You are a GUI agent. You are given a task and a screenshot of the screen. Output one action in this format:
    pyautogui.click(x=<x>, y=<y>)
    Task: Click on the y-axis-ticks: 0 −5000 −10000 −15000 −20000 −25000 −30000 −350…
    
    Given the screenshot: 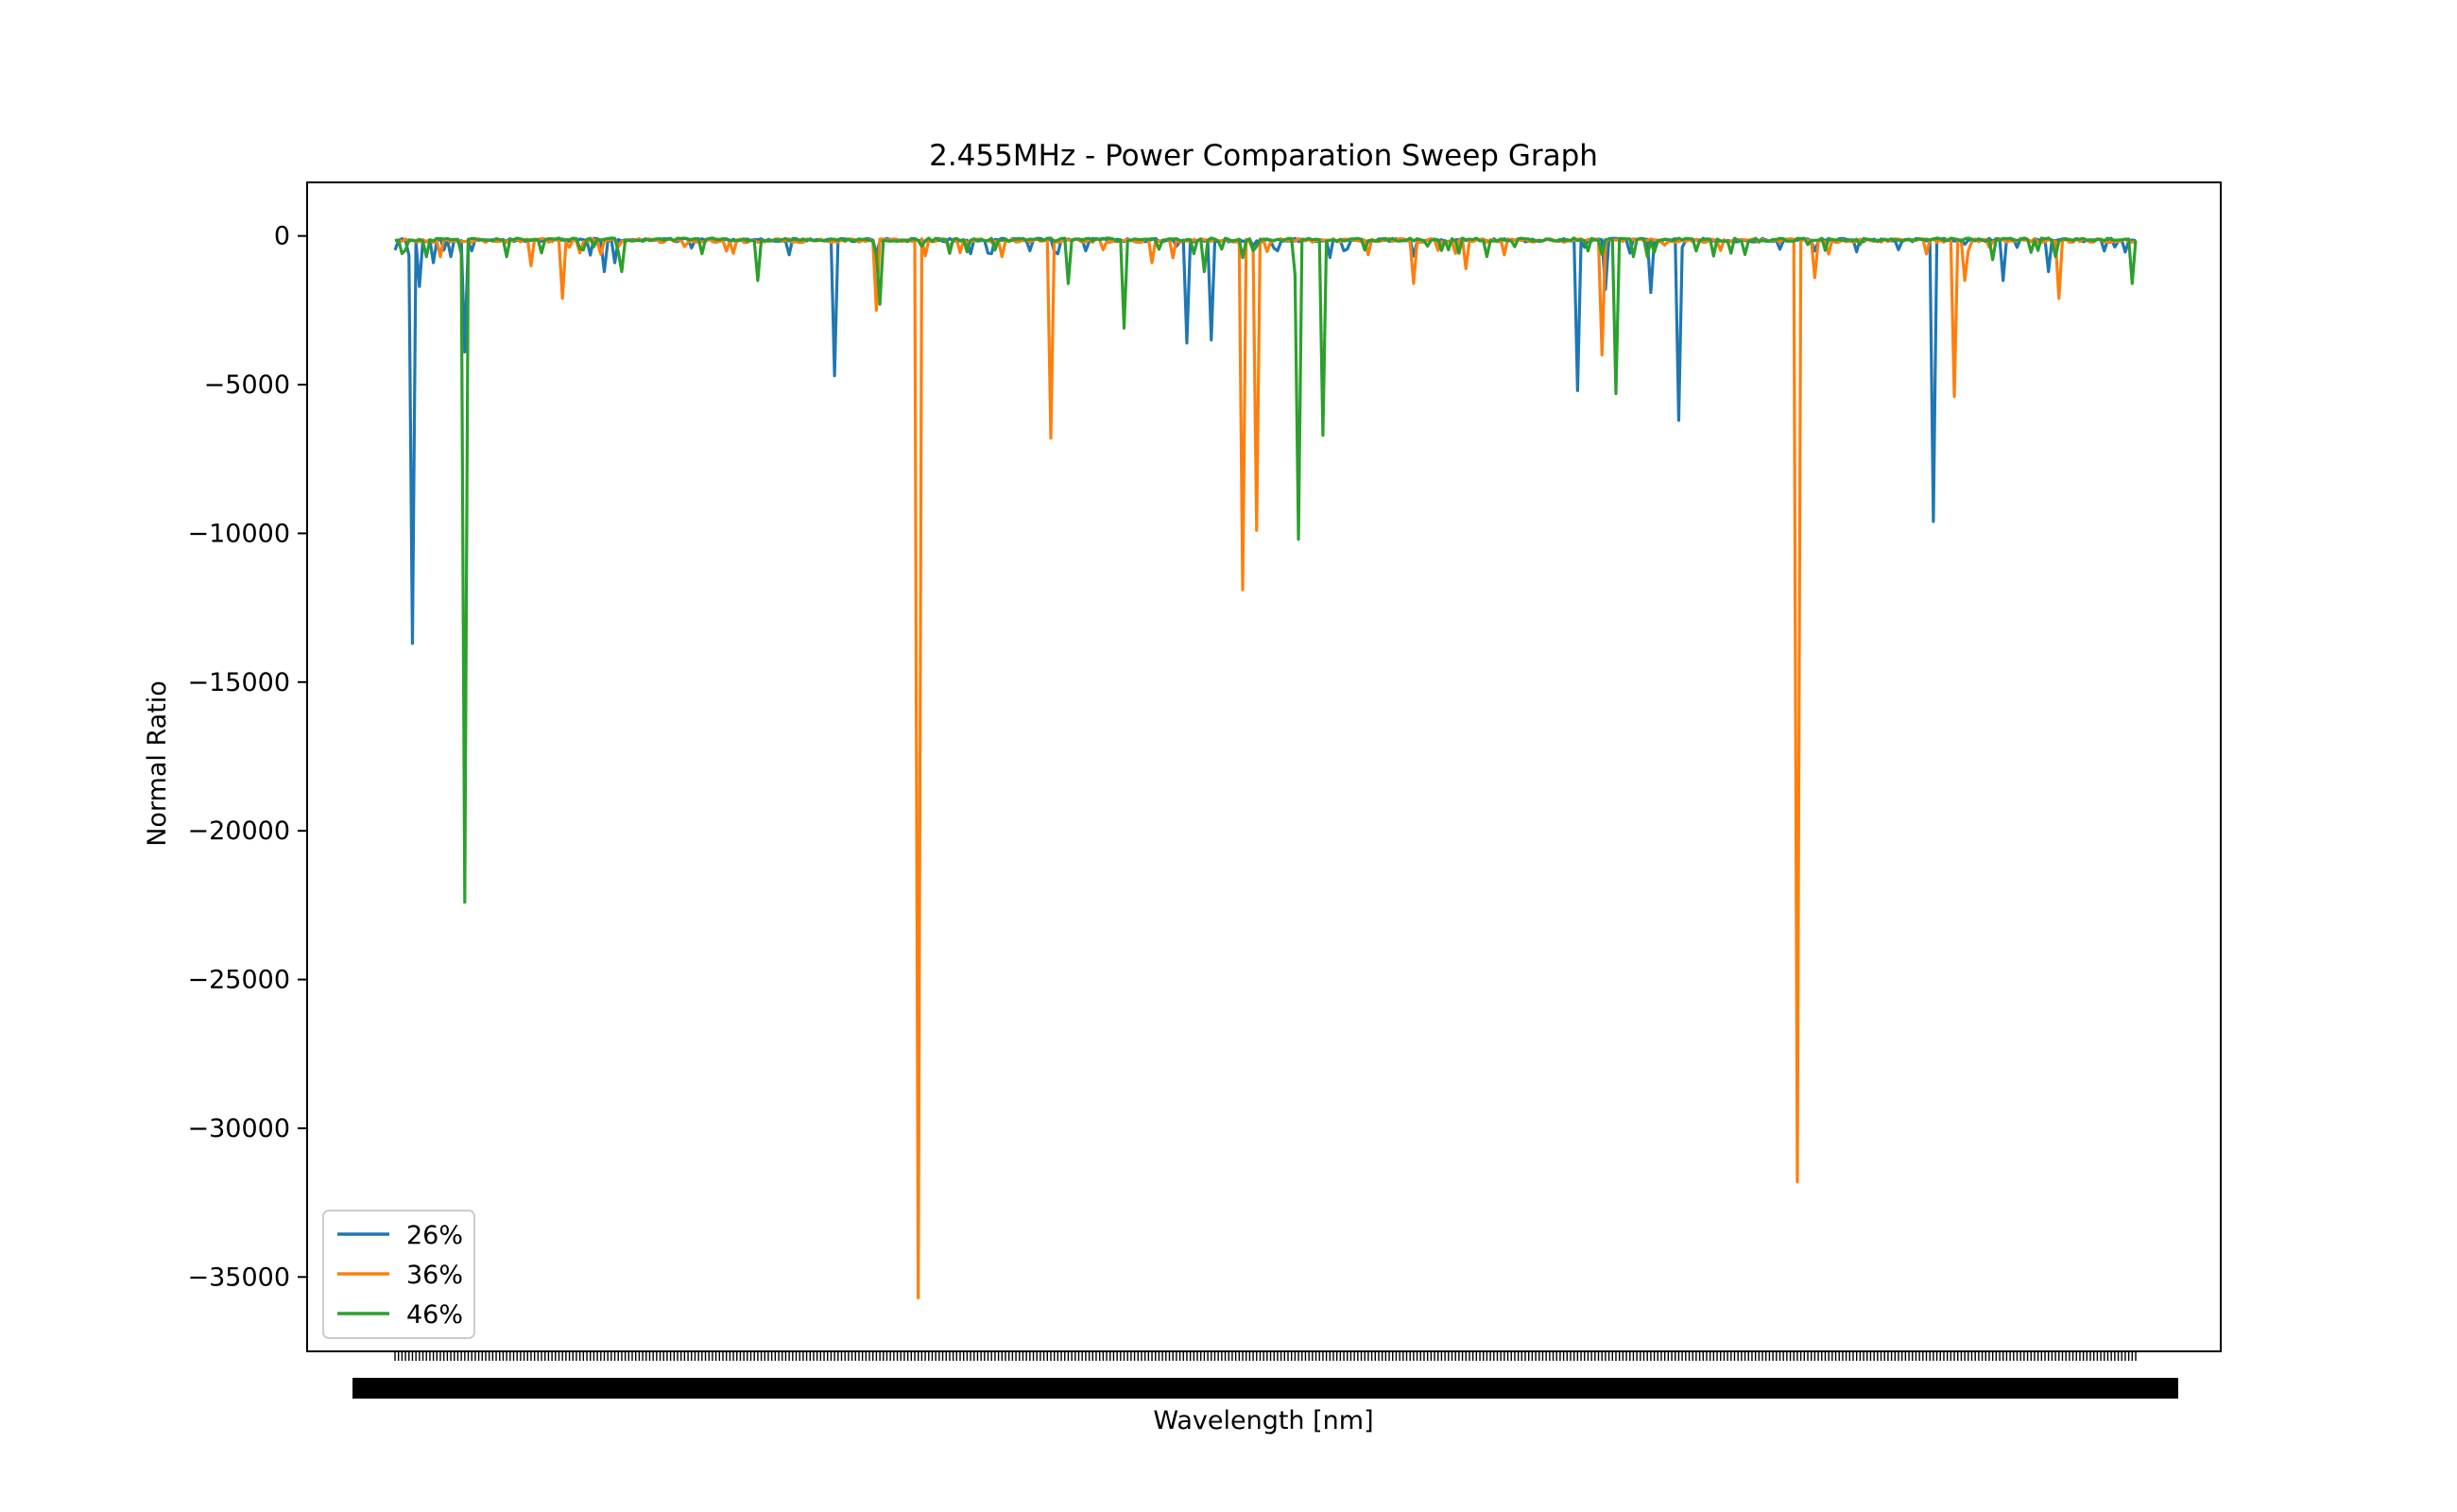 What is the action you would take?
    pyautogui.click(x=247, y=757)
    